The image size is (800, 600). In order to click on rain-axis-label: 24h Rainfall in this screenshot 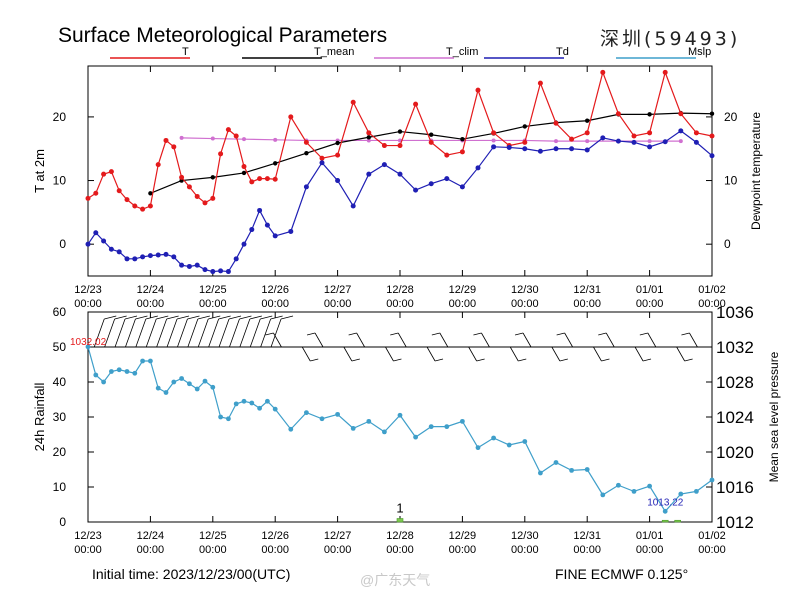, I will do `click(39, 417)`.